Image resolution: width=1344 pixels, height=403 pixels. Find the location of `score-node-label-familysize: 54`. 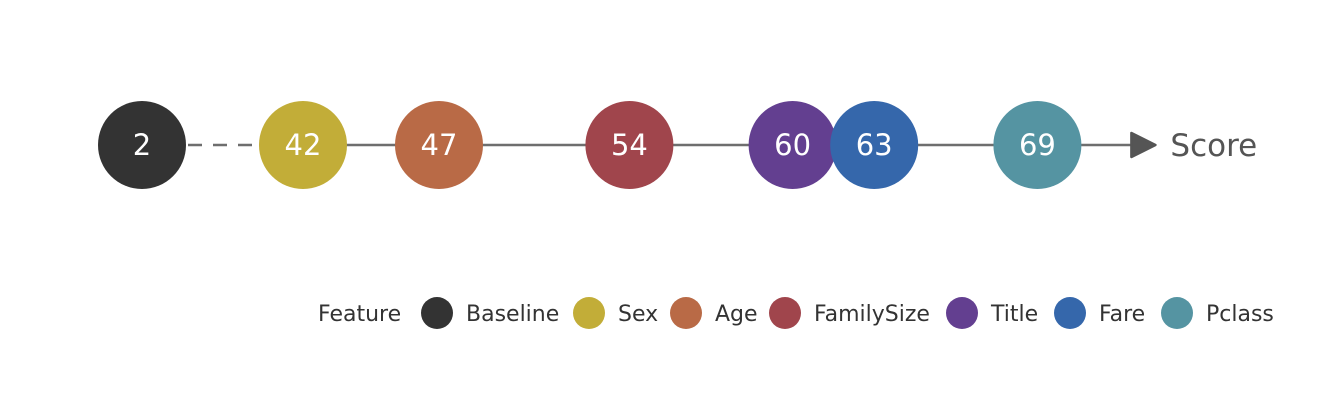

score-node-label-familysize: 54 is located at coordinates (629, 145).